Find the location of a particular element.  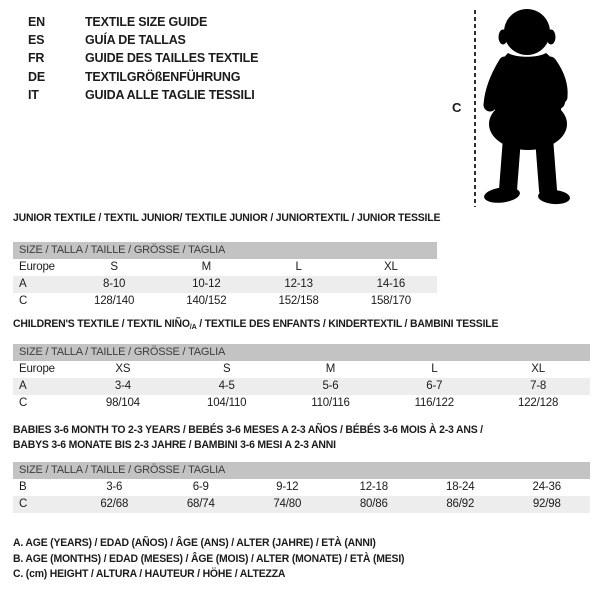

row-label: B is located at coordinates (23, 487).